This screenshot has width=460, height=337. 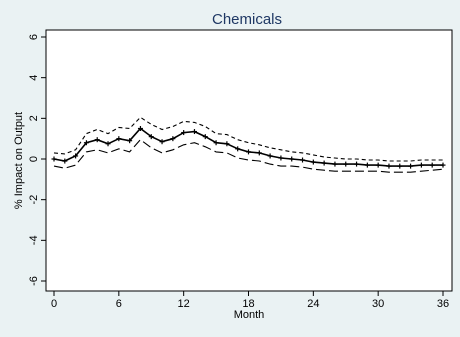 I want to click on series-line-upper-band, so click(x=248, y=139).